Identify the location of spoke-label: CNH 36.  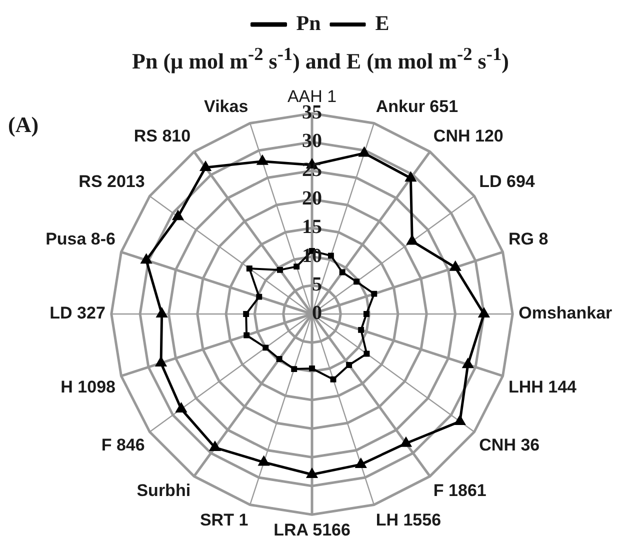
(509, 444).